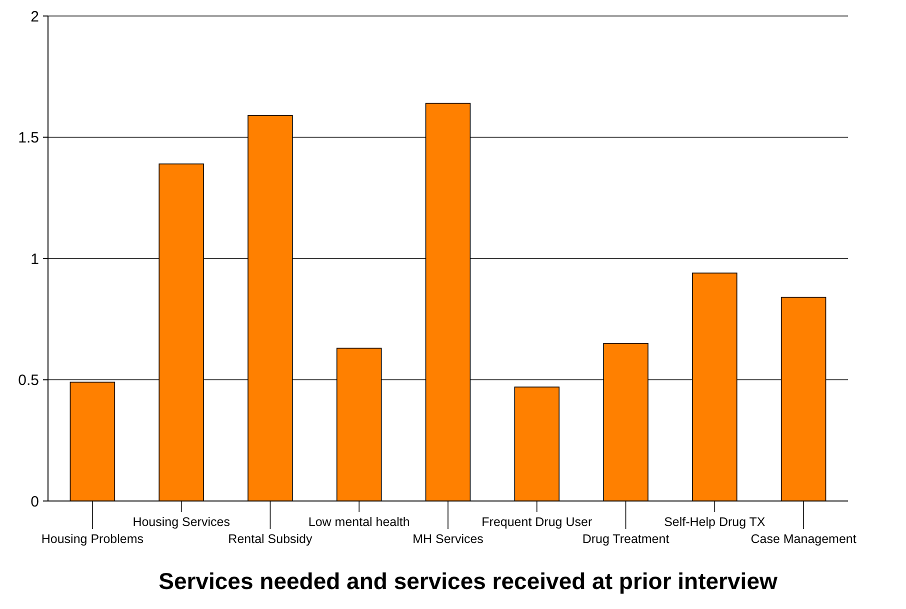  I want to click on y-tick-label: 0.5, so click(28, 380).